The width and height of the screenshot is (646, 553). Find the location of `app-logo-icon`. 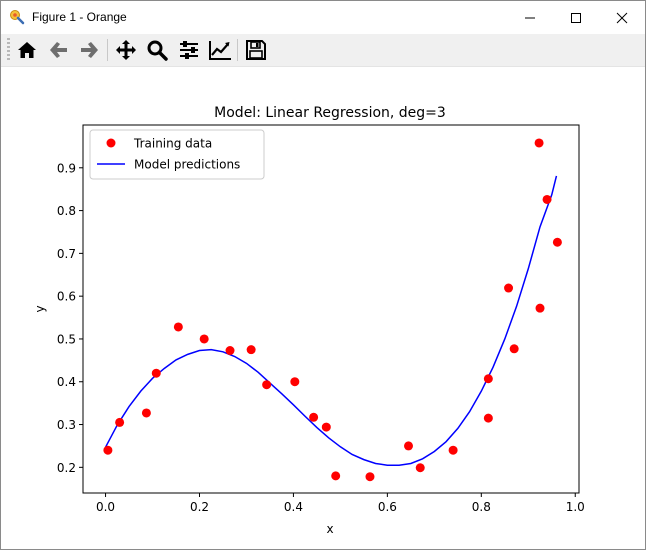

app-logo-icon is located at coordinates (17, 17).